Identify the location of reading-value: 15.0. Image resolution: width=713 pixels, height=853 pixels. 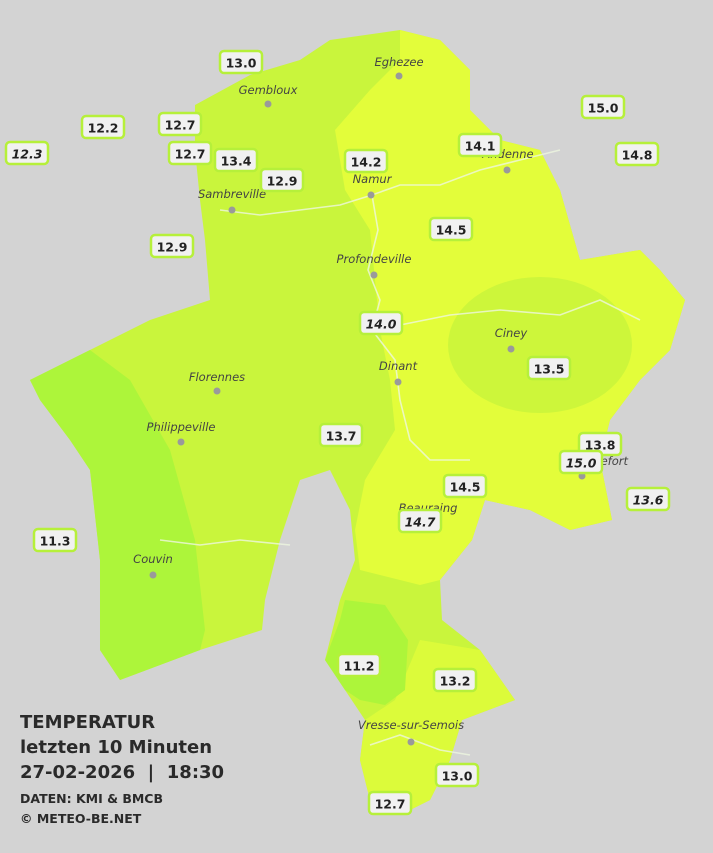
(581, 463).